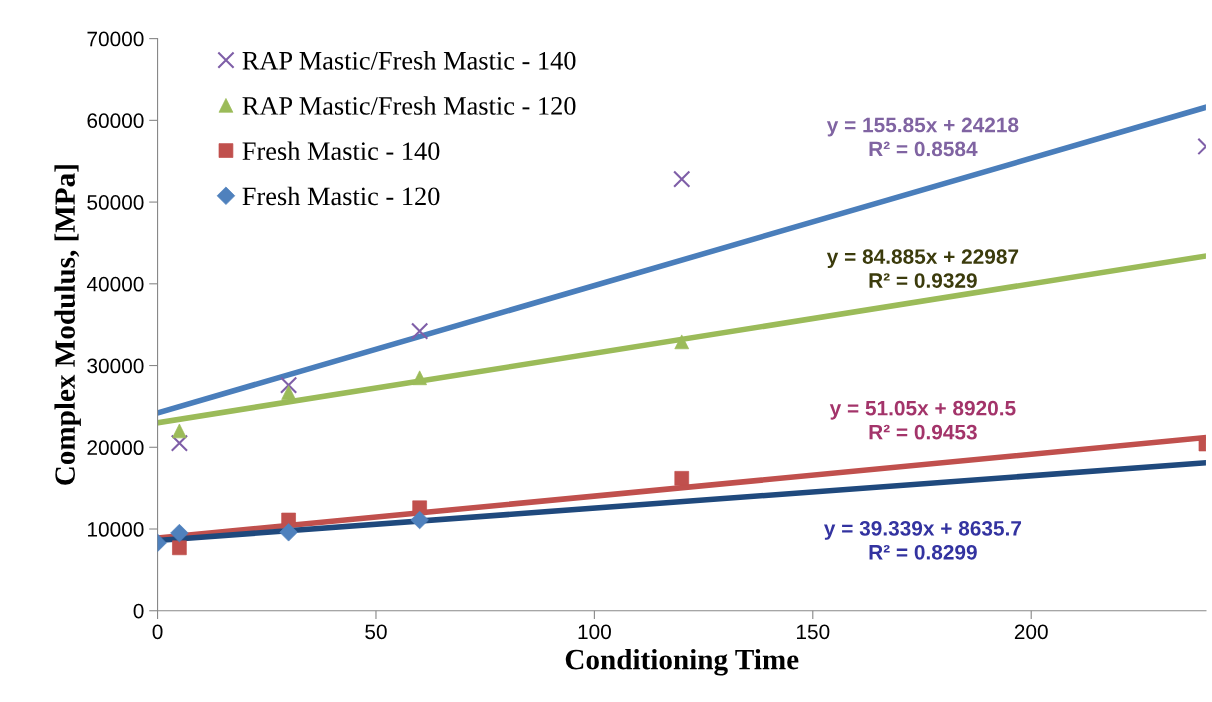 Image resolution: width=1212 pixels, height=702 pixels. What do you see at coordinates (682, 662) in the screenshot?
I see `x-axis-title: Conditioning Time` at bounding box center [682, 662].